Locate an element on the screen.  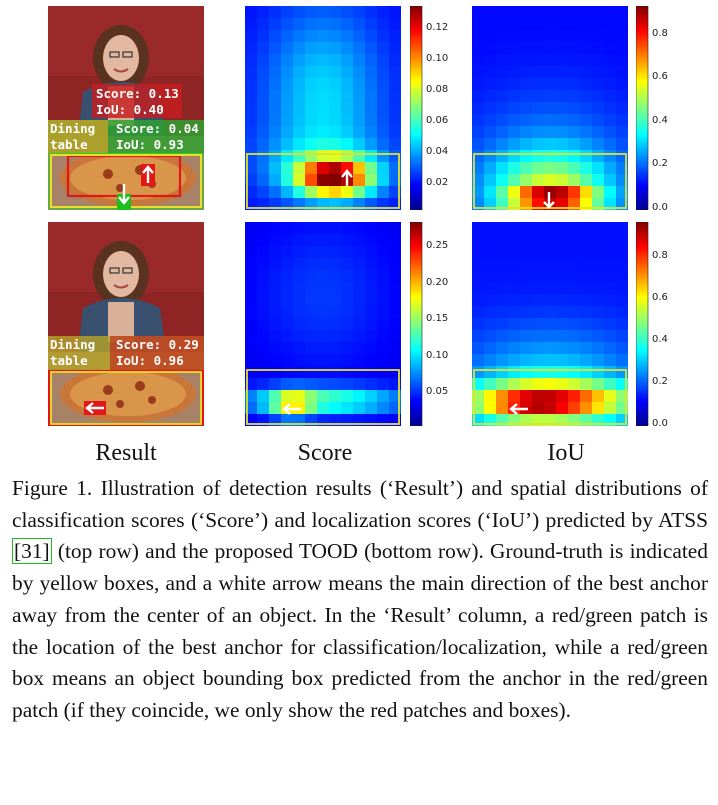
arrow-icon is located at coordinates (549, 200).